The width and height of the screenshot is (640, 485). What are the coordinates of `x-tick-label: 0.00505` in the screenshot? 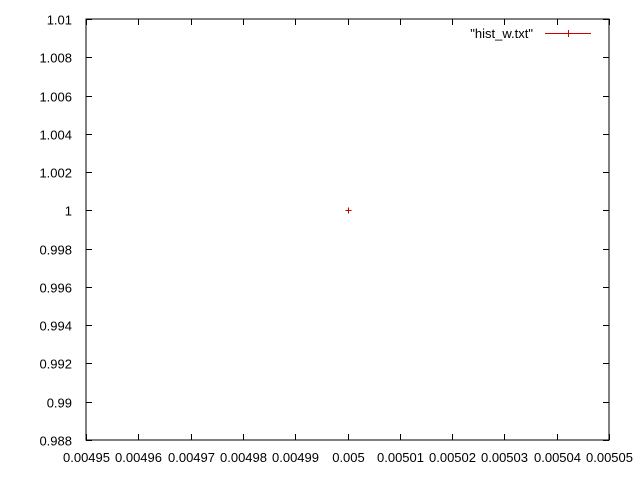 It's located at (609, 457).